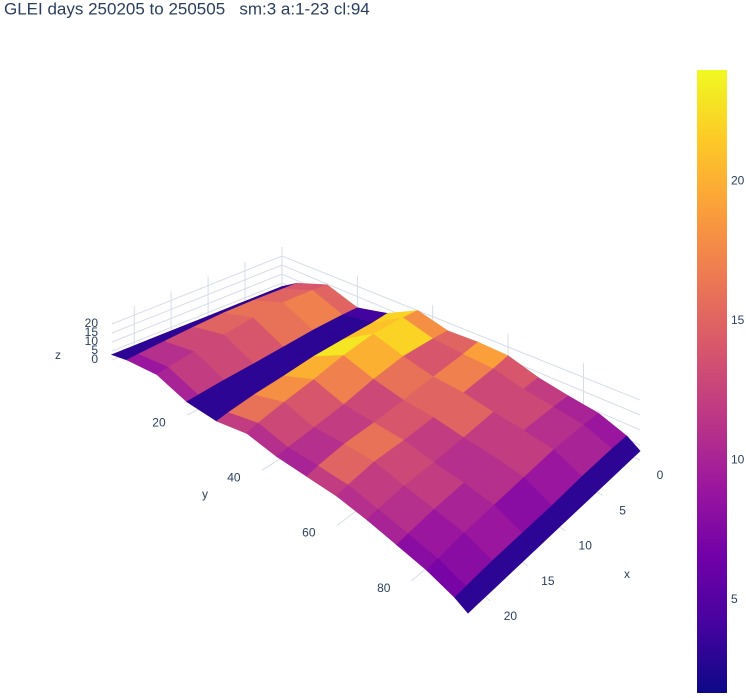 The width and height of the screenshot is (746, 698). I want to click on colorbar-tick-label: 20, so click(738, 180).